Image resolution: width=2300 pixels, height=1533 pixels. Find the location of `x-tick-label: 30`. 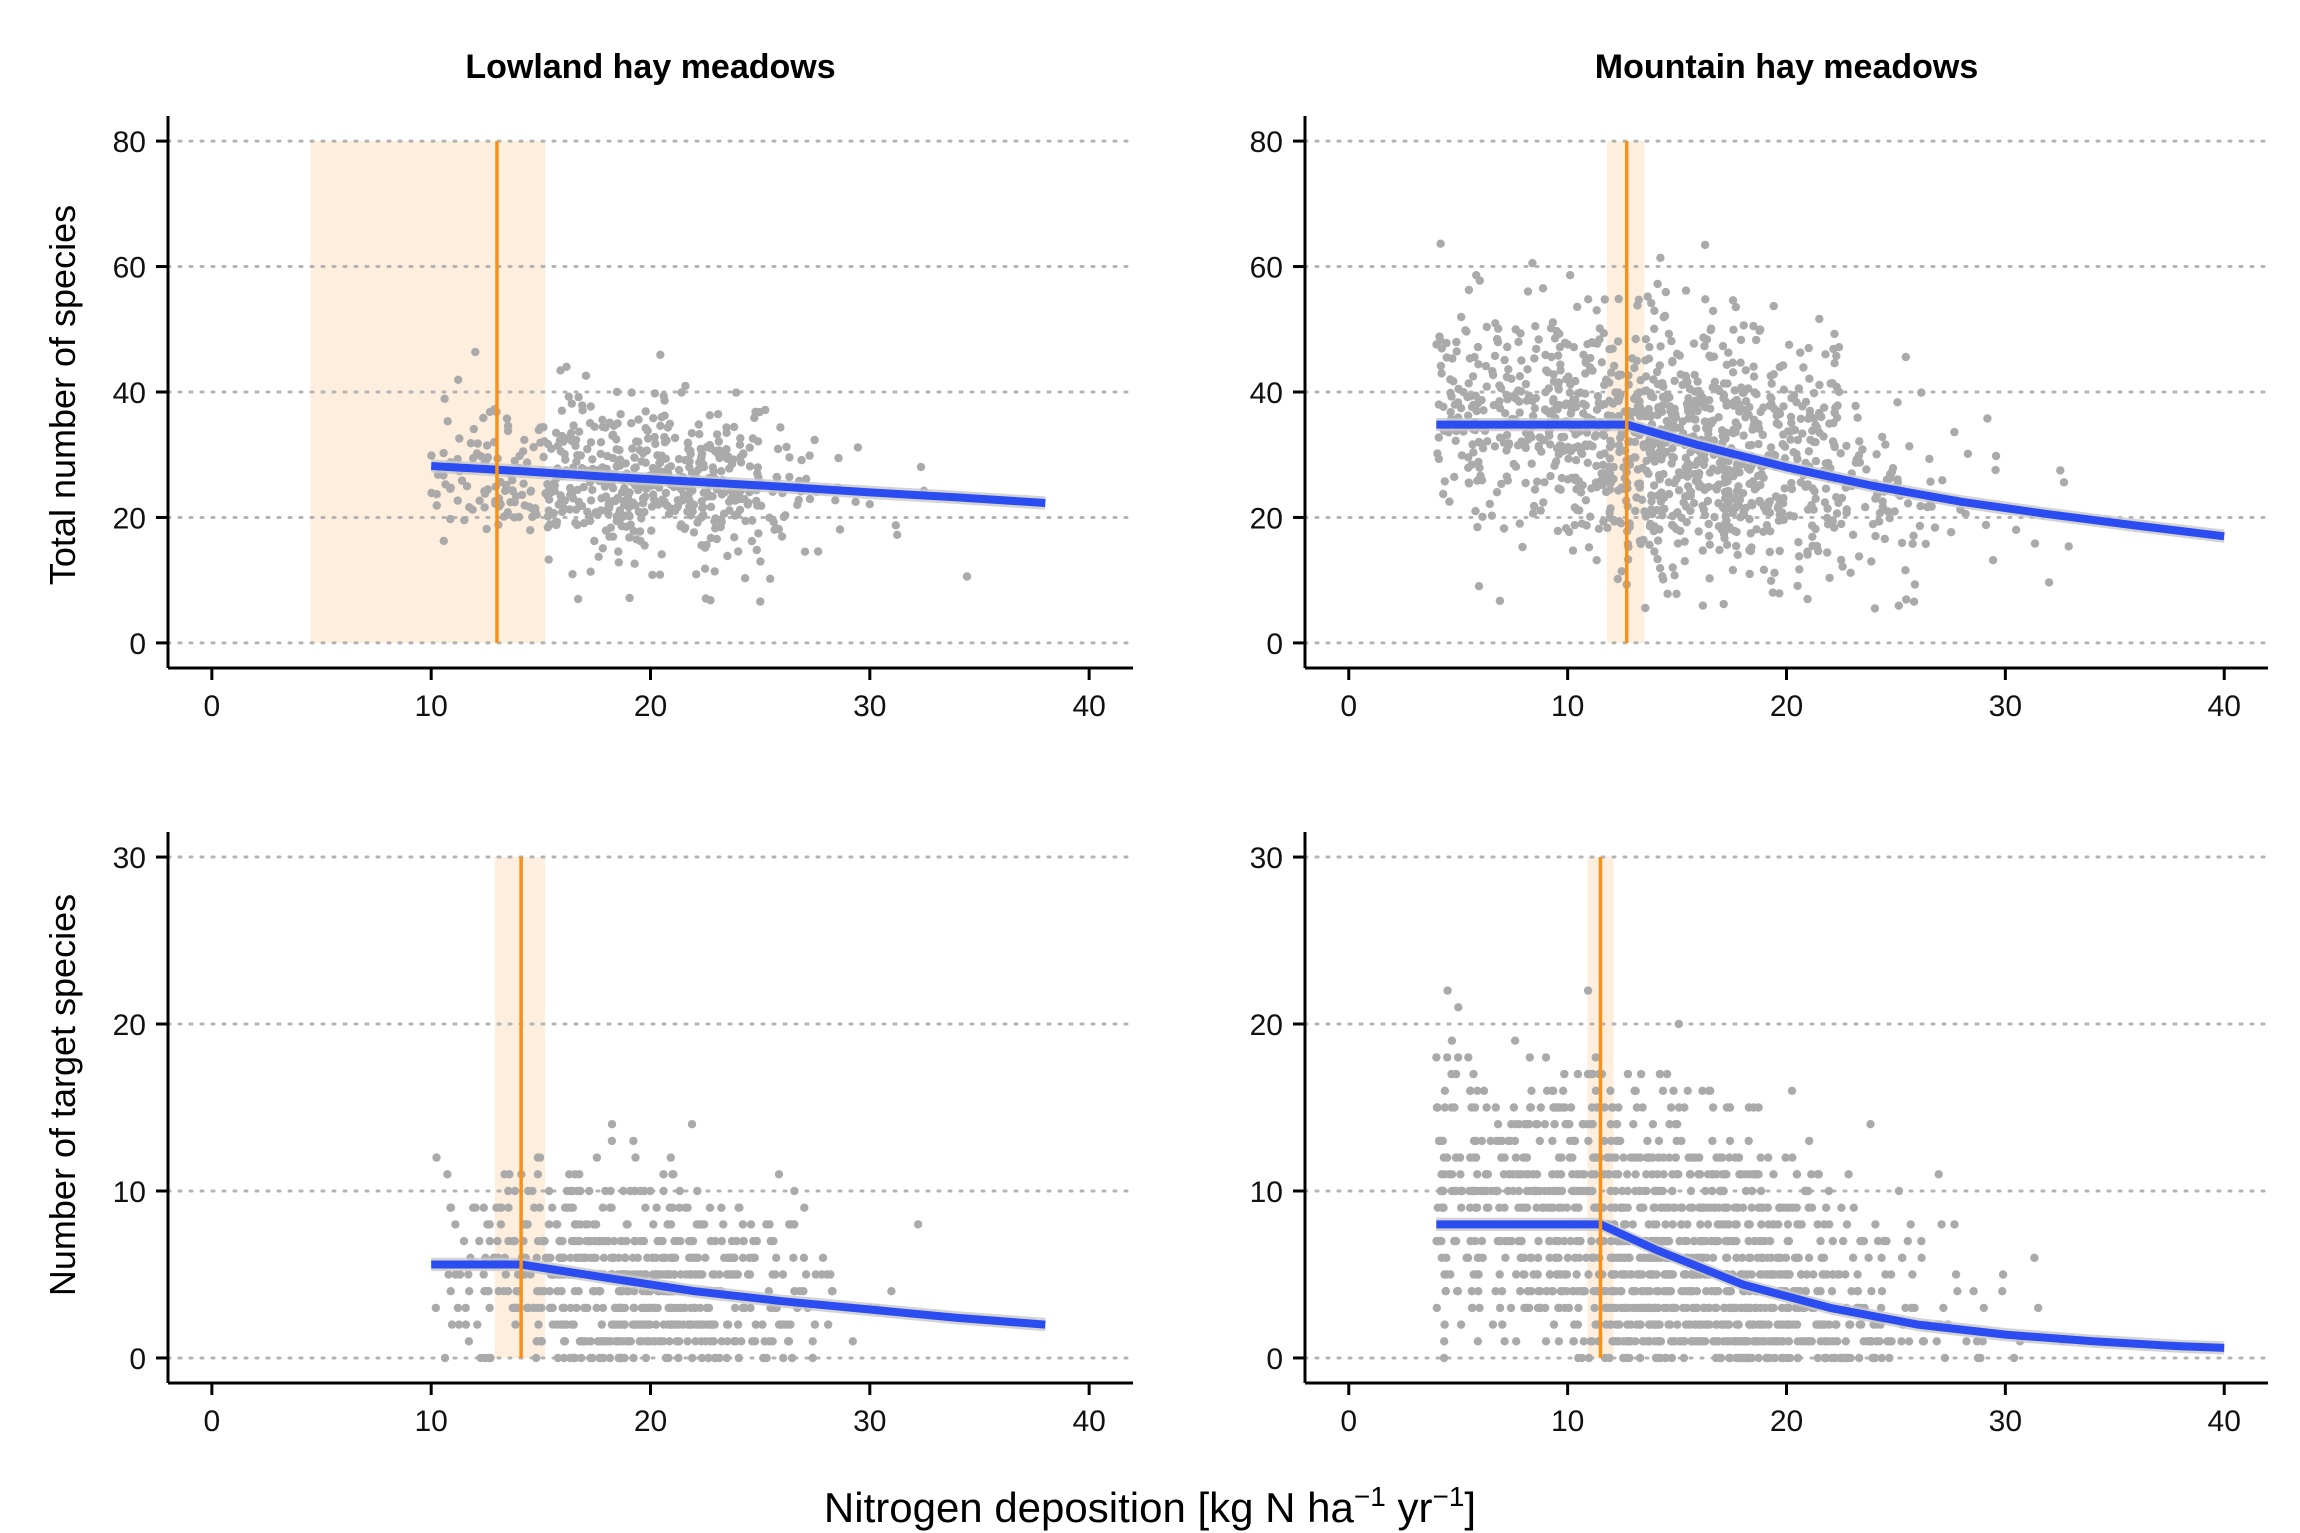

x-tick-label: 30 is located at coordinates (2005, 706).